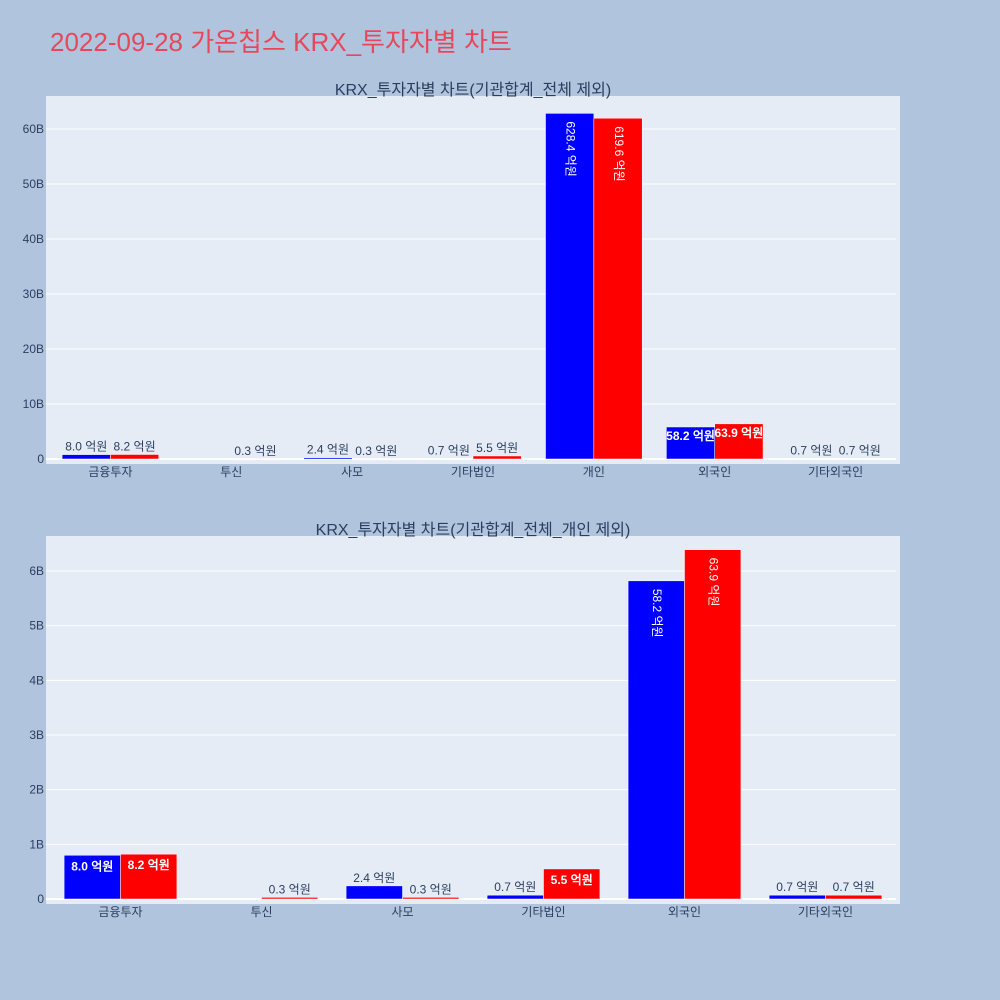  Describe the element at coordinates (33, 404) in the screenshot. I see `y-tick-label: 10B` at that location.